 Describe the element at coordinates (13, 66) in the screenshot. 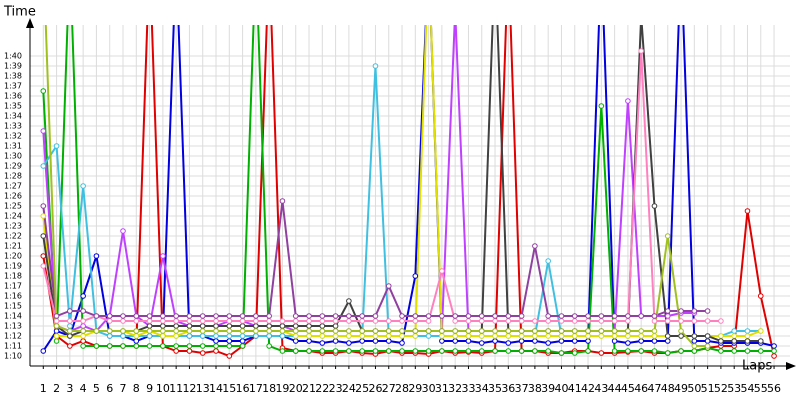

I see `y-tick-label: 1:39` at that location.